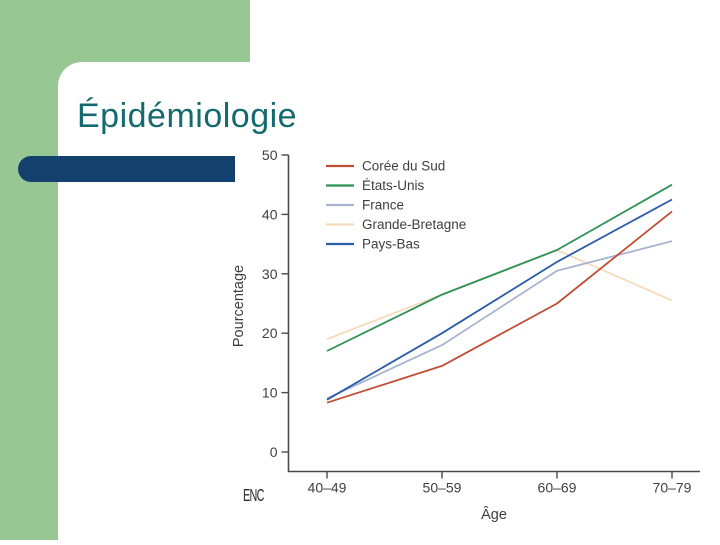 The image size is (720, 545). Describe the element at coordinates (327, 488) in the screenshot. I see `x-axis-tick-label: 40–49` at that location.